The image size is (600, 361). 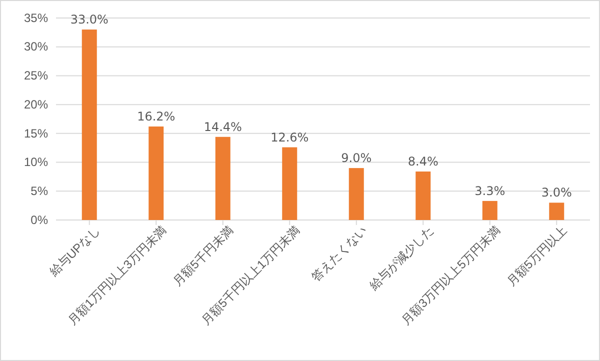 What do you see at coordinates (36, 133) in the screenshot?
I see `y-tick-label: 15%` at bounding box center [36, 133].